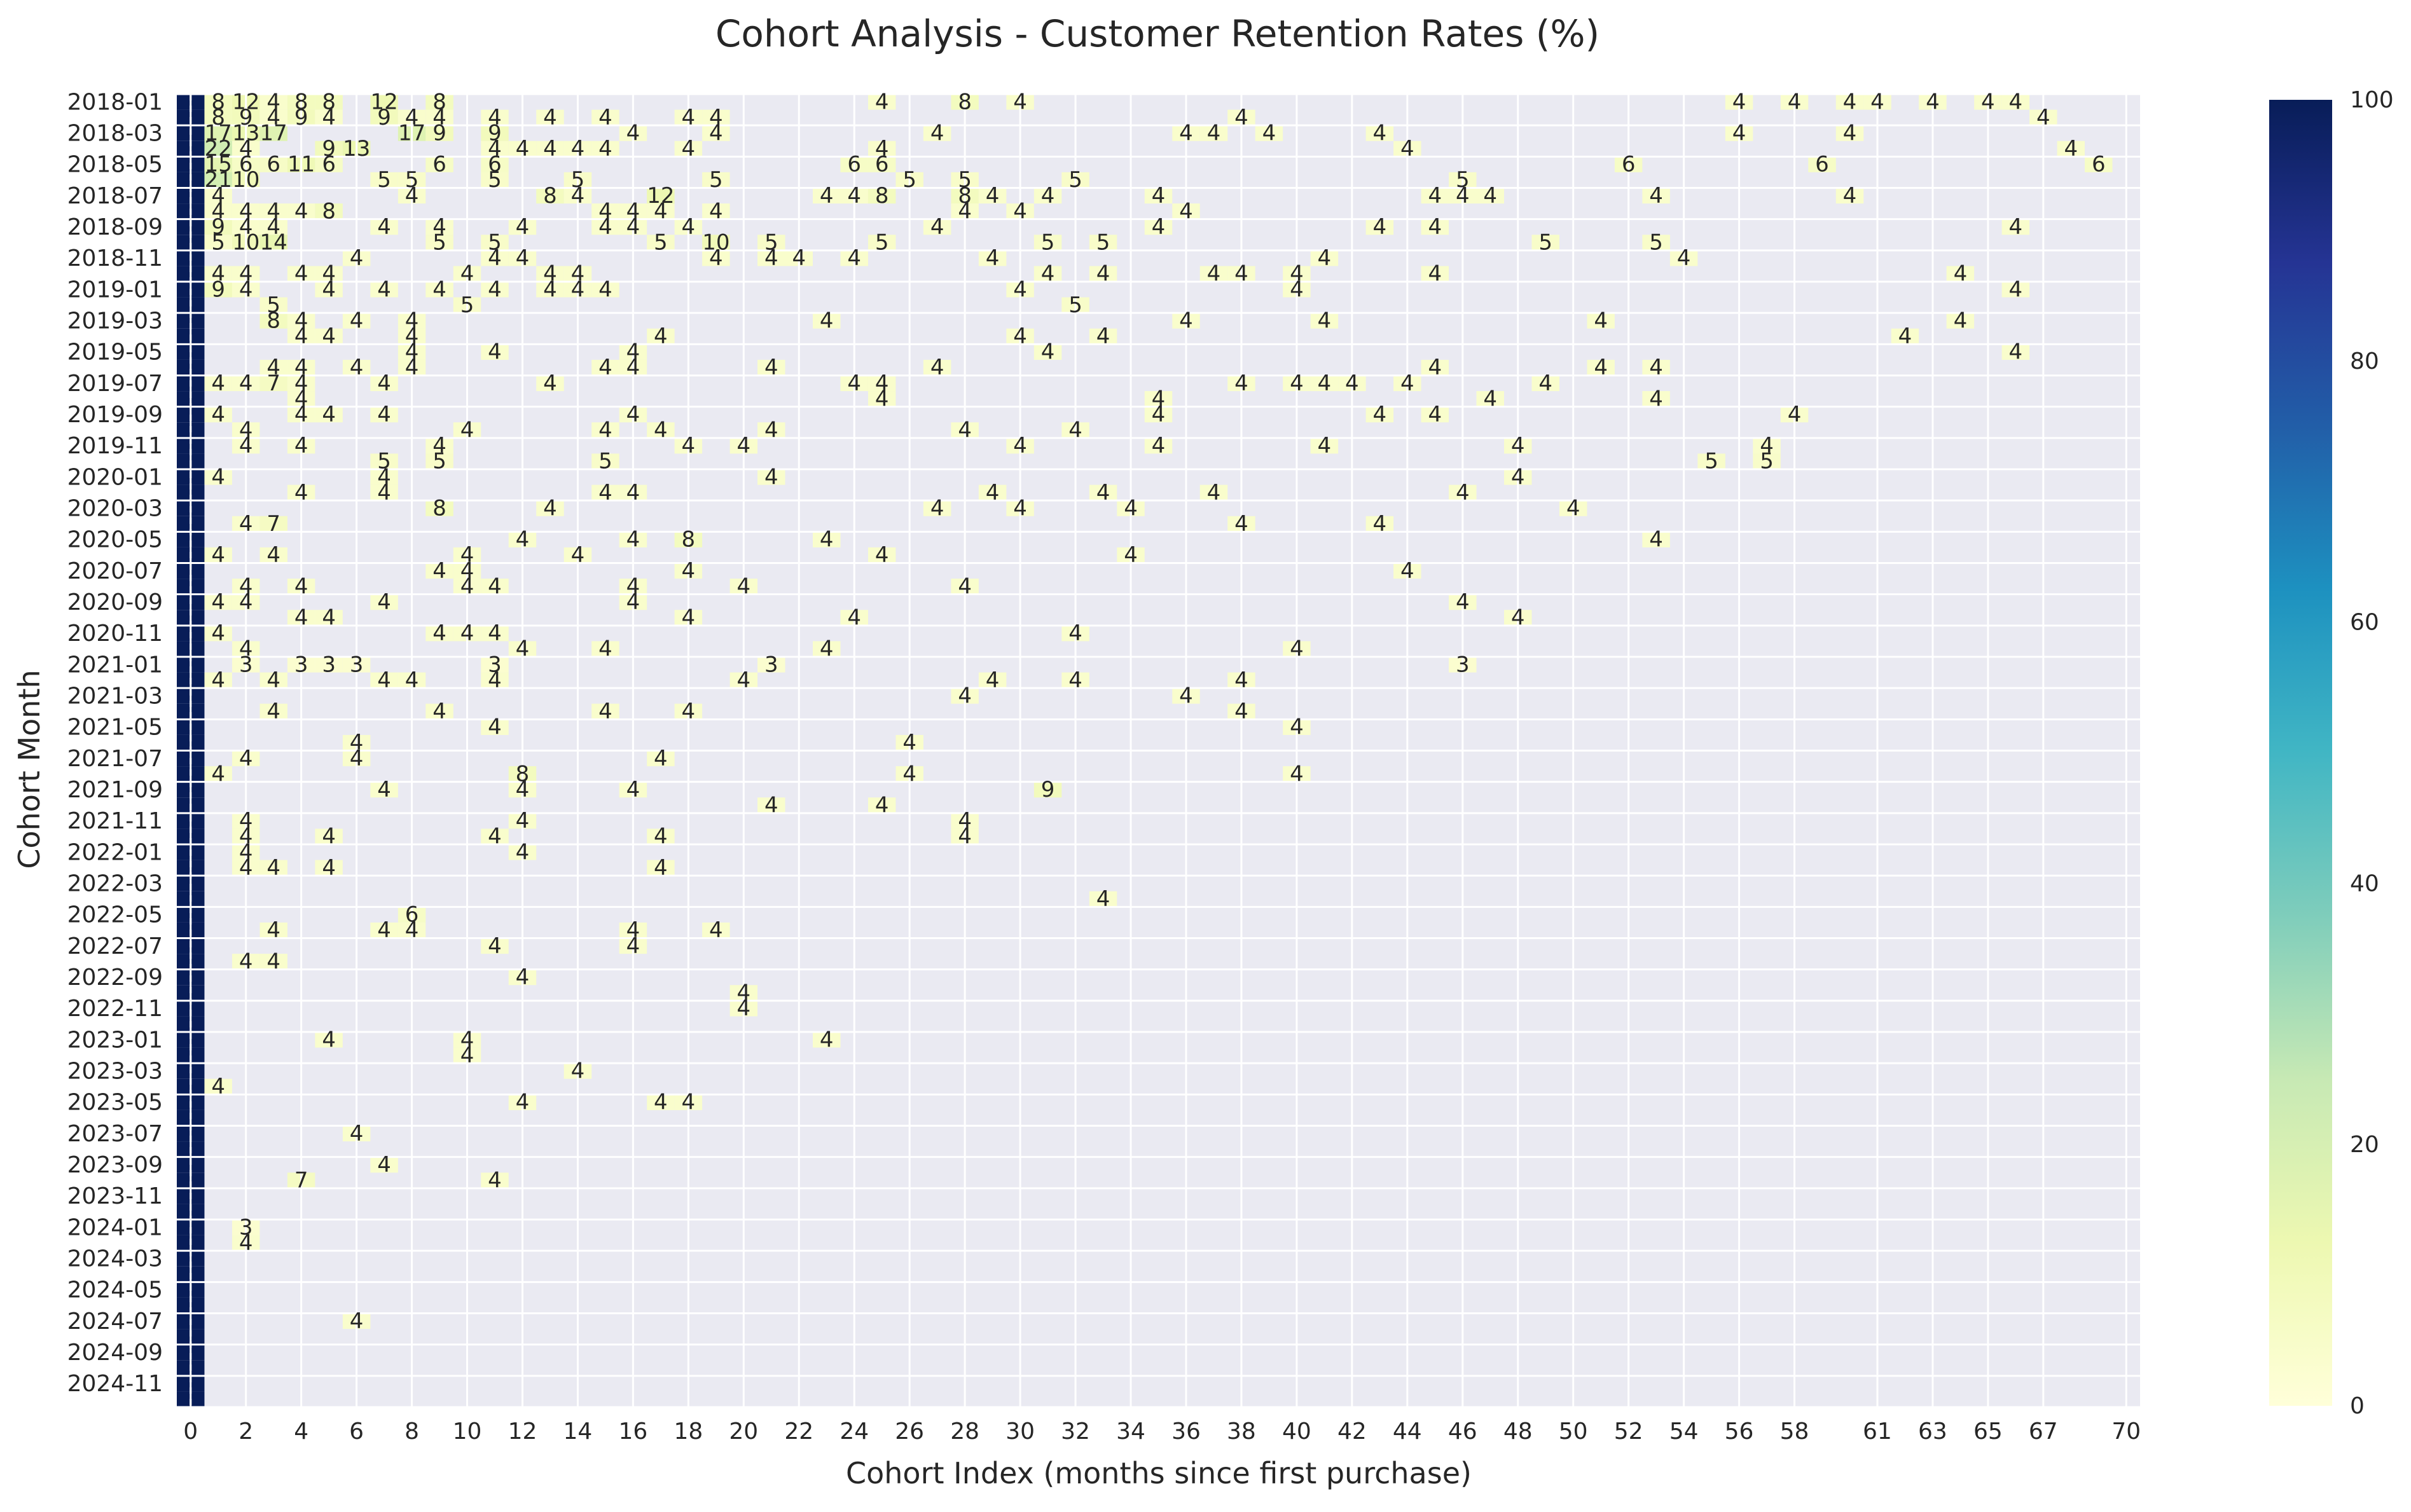 The height and width of the screenshot is (1512, 2411). What do you see at coordinates (2364, 361) in the screenshot?
I see `colorbar-tick-label: 80` at bounding box center [2364, 361].